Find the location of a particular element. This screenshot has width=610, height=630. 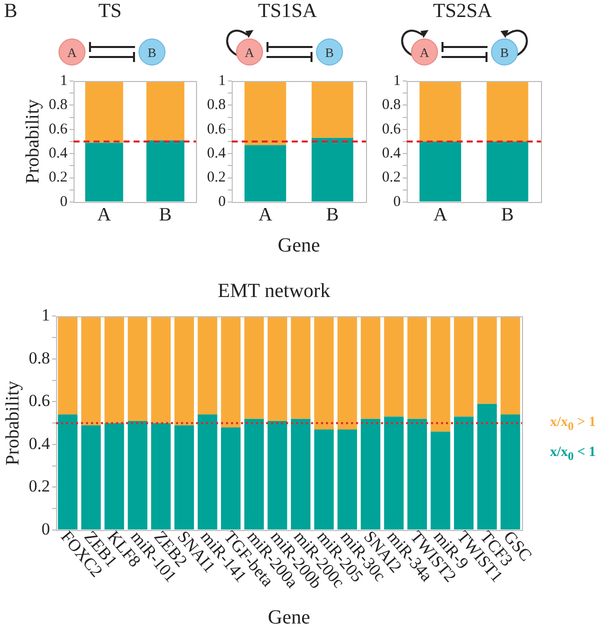

text: B is located at coordinates (11, 11).